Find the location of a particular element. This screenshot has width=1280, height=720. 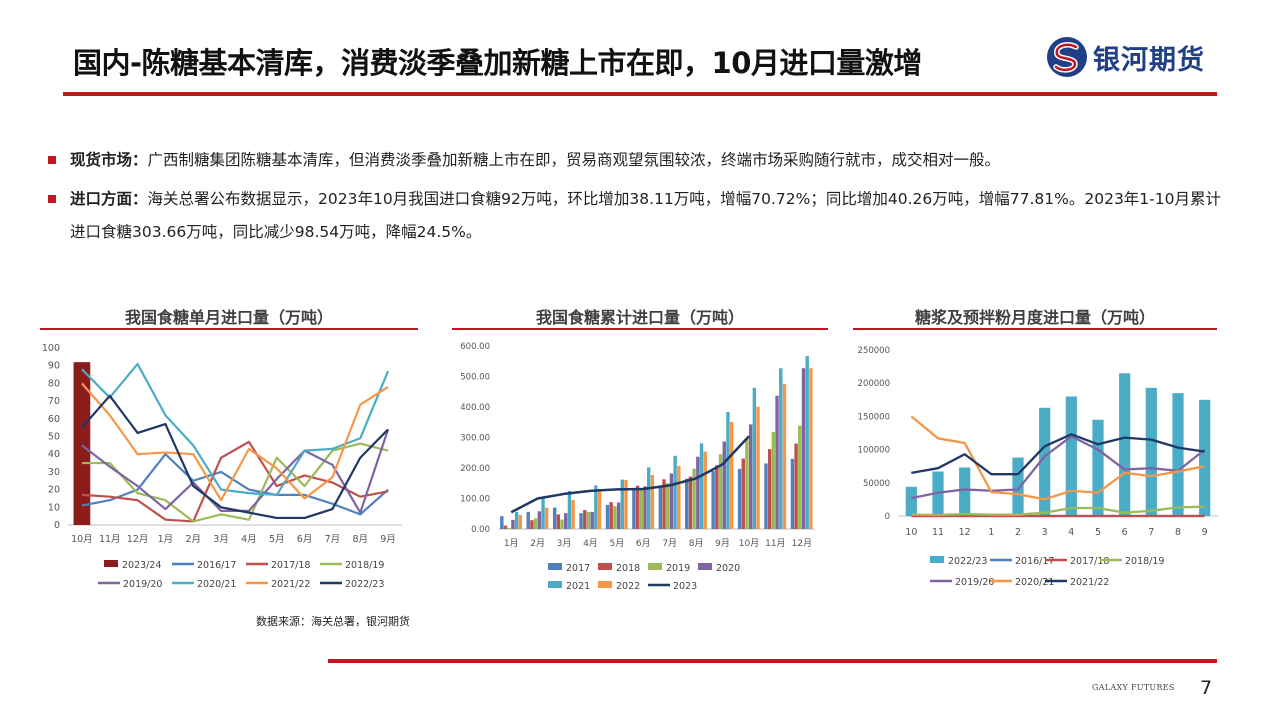

y-tick-label-3: 30 is located at coordinates (54, 472).